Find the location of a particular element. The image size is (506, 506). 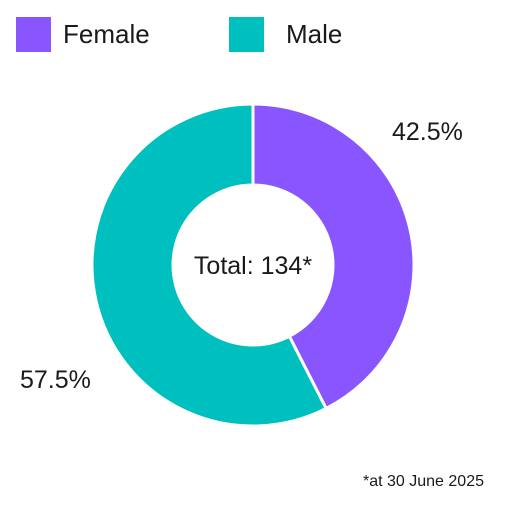

legend-item-female: Female is located at coordinates (83, 34).